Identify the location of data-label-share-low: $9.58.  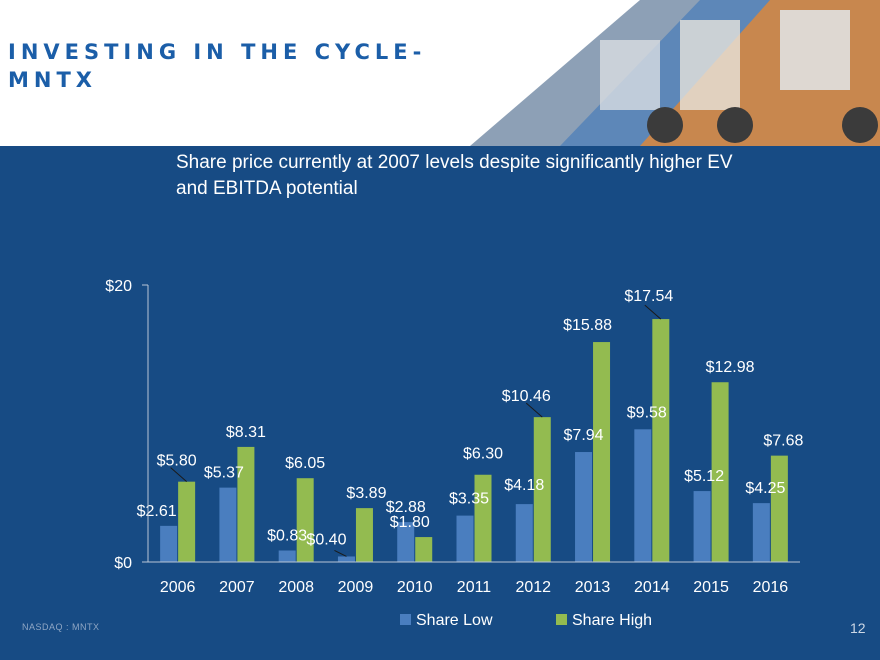
(647, 412).